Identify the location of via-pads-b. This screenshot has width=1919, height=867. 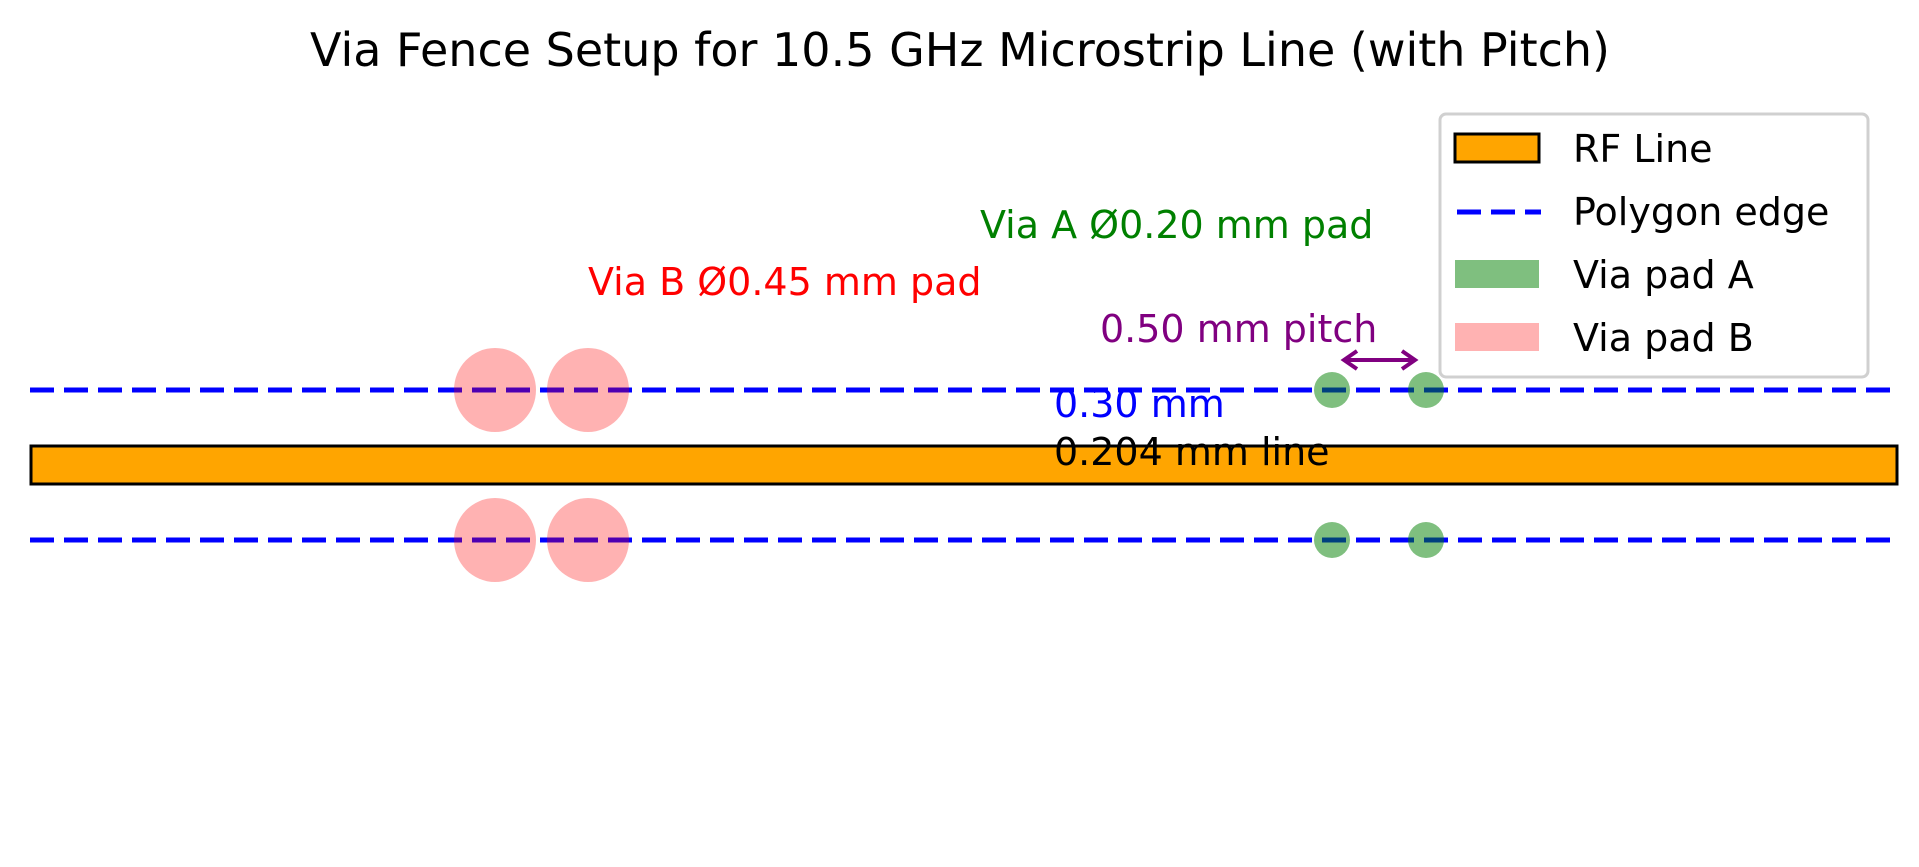
(541, 465).